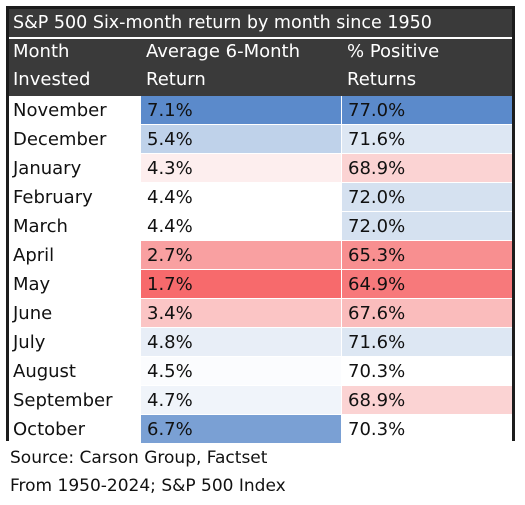  Describe the element at coordinates (74, 110) in the screenshot. I see `month-cell: November` at that location.